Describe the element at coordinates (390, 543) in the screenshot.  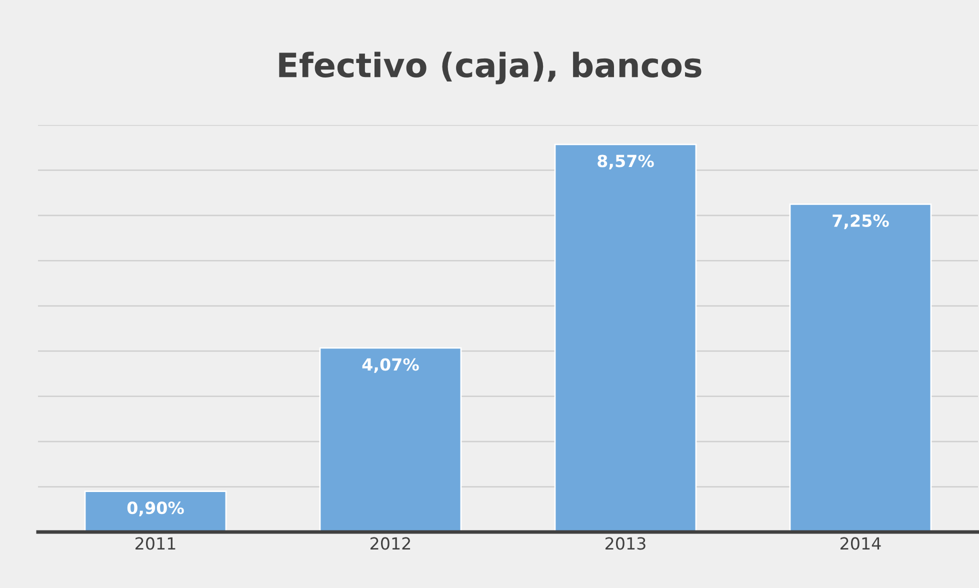
I see `x-tick-label: 2012` at that location.